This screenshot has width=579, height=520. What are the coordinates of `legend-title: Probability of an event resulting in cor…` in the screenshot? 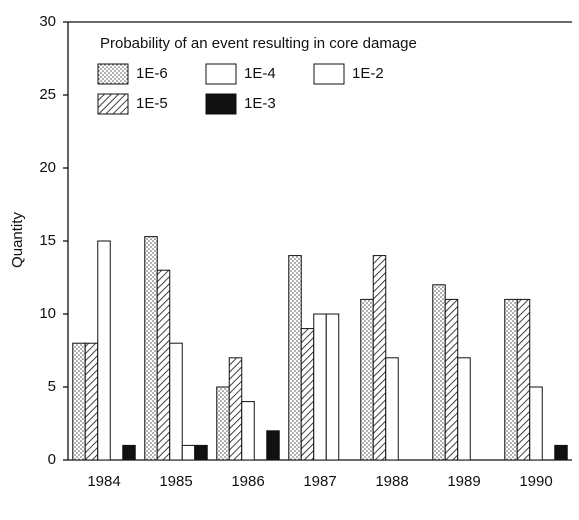 It's located at (258, 43).